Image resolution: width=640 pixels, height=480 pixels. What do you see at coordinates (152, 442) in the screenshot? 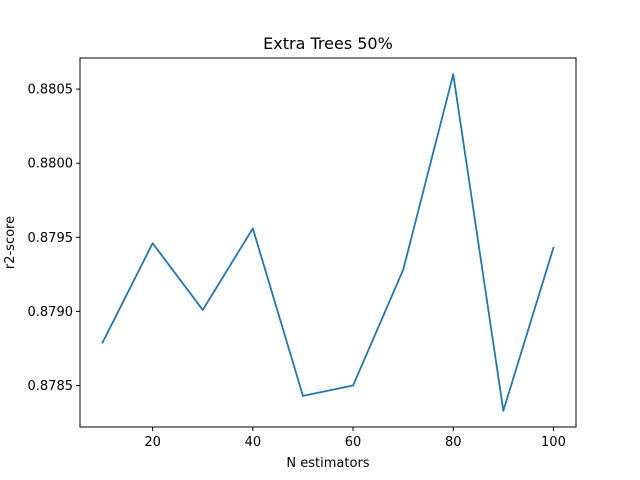
I see `x-tick-label: 20` at bounding box center [152, 442].